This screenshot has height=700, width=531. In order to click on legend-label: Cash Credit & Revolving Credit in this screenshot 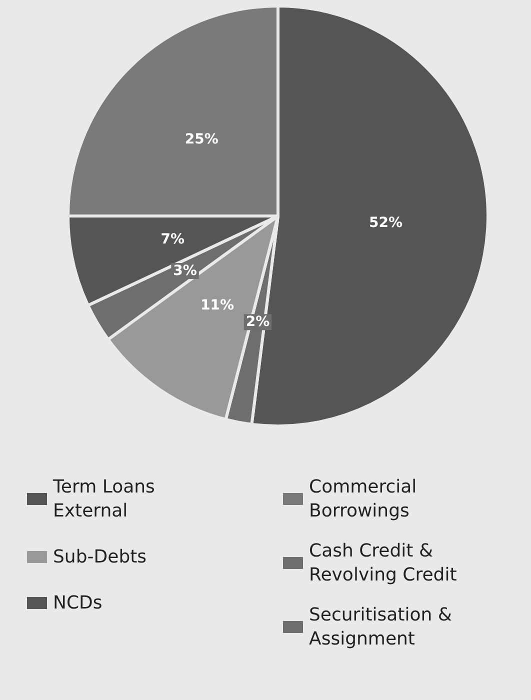, I will do `click(383, 563)`.